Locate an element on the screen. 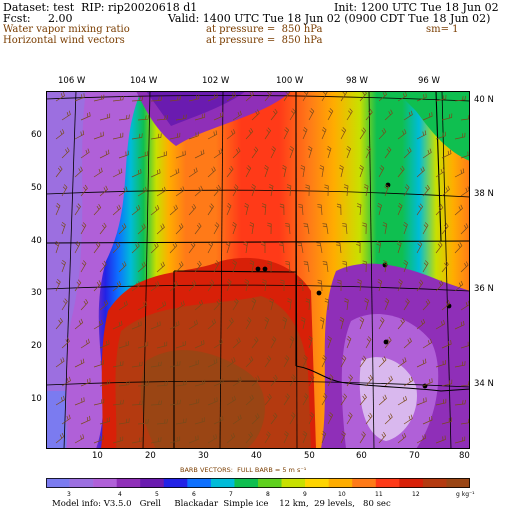 Image resolution: width=512 pixels, height=512 pixels. colorbar-label: 9 is located at coordinates (305, 494).